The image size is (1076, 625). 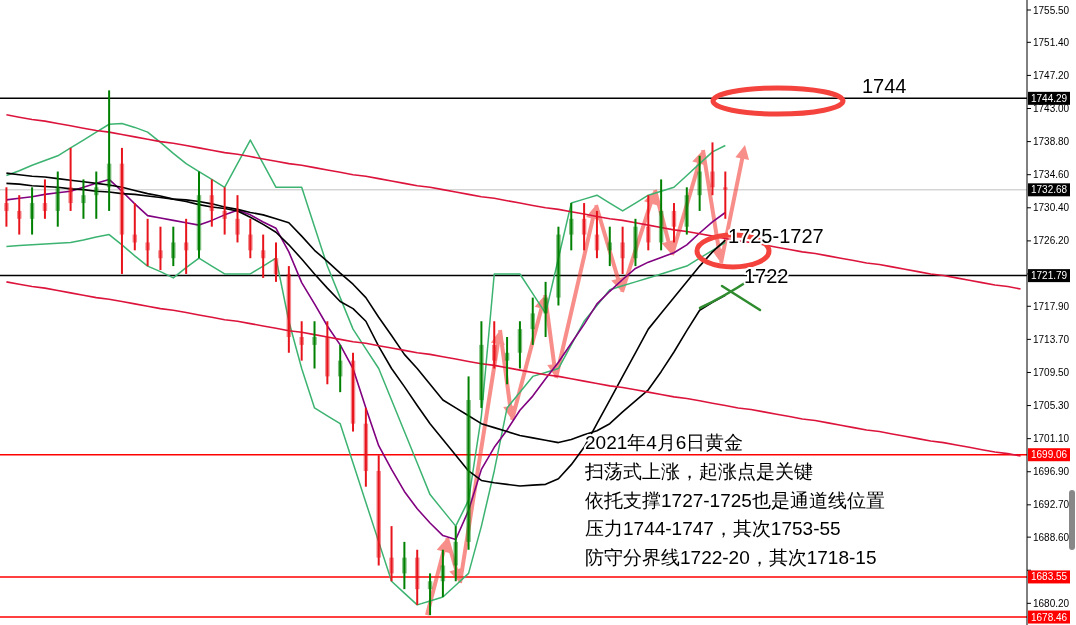 What do you see at coordinates (1051, 208) in the screenshot?
I see `y-tick-label: 1730.40` at bounding box center [1051, 208].